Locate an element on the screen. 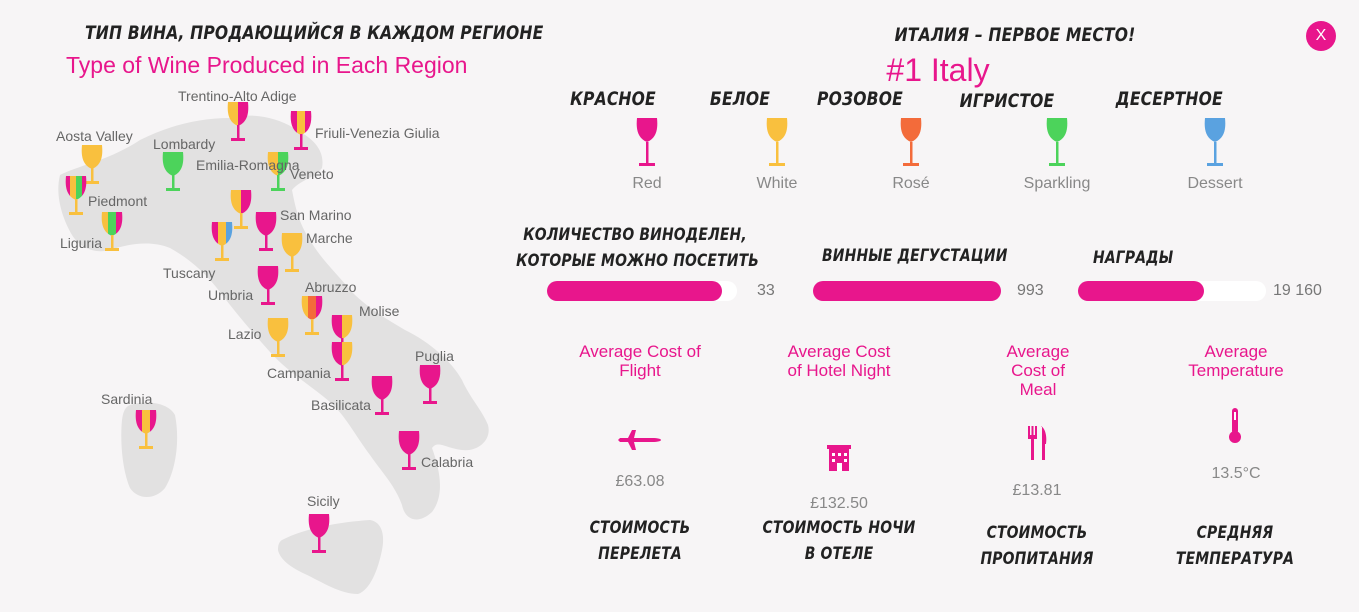 The height and width of the screenshot is (612, 1359). glass-lazio is located at coordinates (278, 337).